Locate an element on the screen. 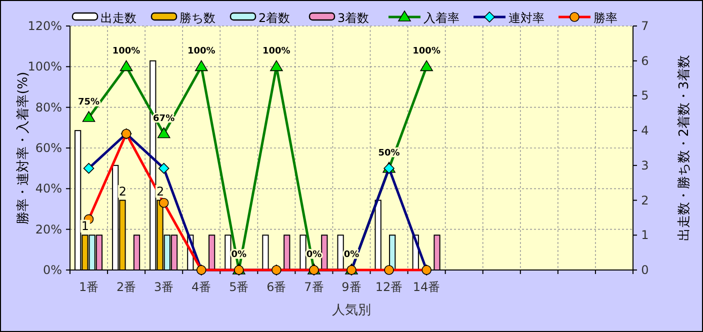 The height and width of the screenshot is (332, 703). y-tick-label: 20% is located at coordinates (48, 229).